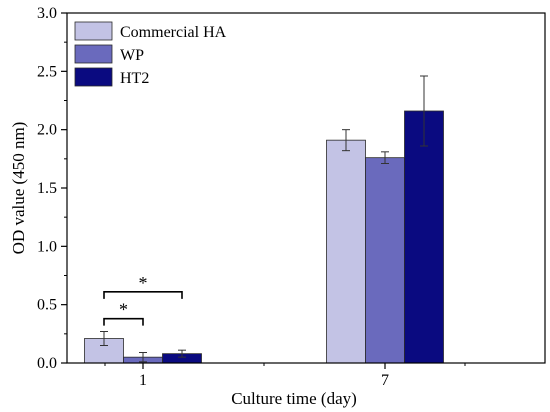 The width and height of the screenshot is (550, 412). I want to click on legend-label: HT2, so click(134, 78).